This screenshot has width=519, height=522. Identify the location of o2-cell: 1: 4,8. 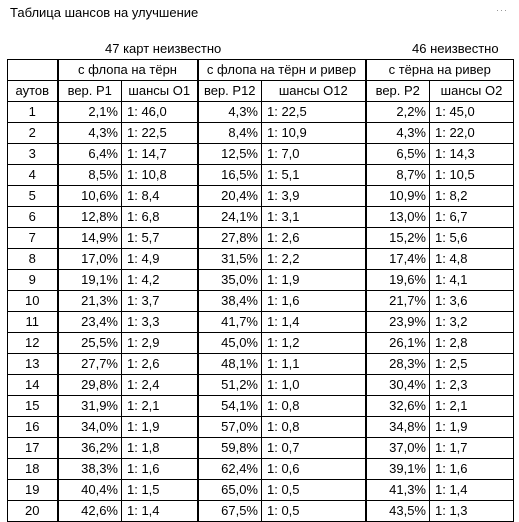
(471, 259).